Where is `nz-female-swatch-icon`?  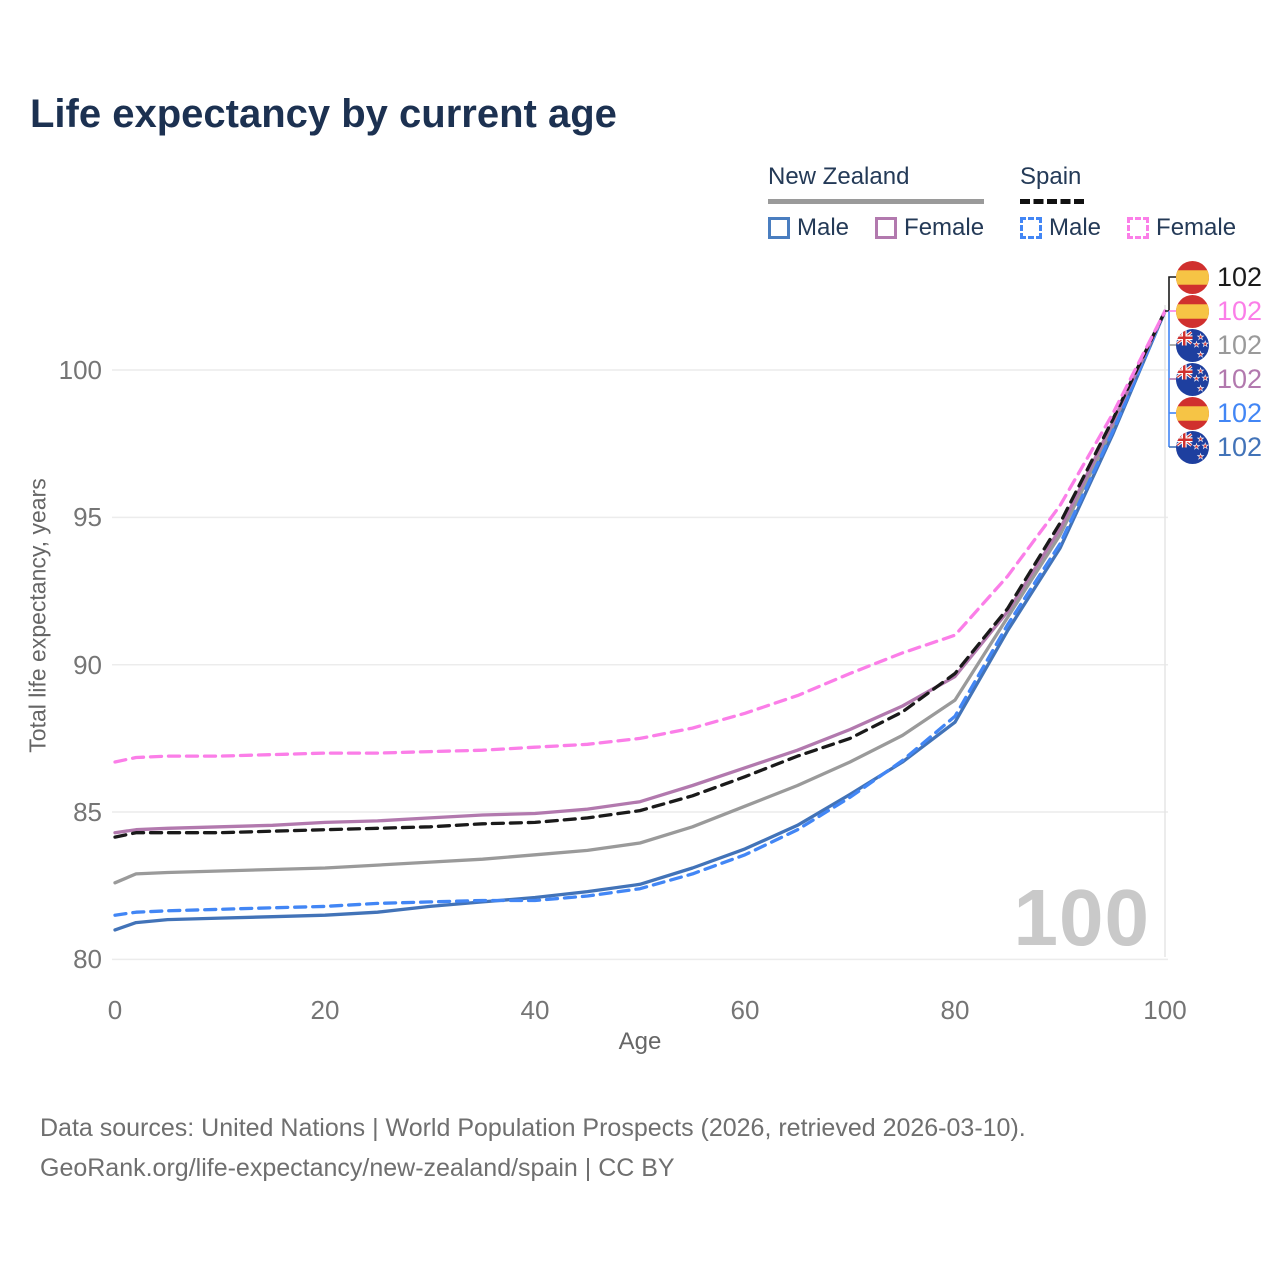 nz-female-swatch-icon is located at coordinates (886, 228).